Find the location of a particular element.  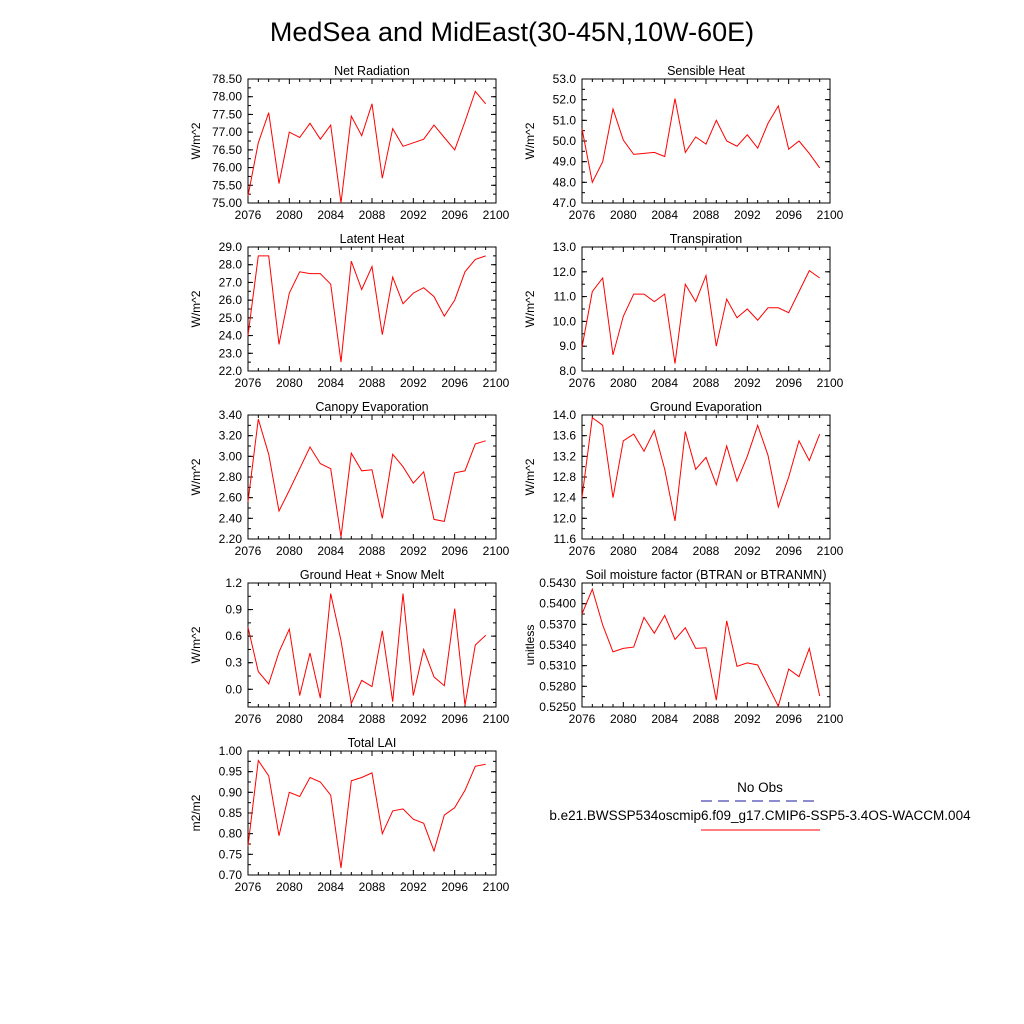

y-tick-label: 0.0 is located at coordinates (233, 689).